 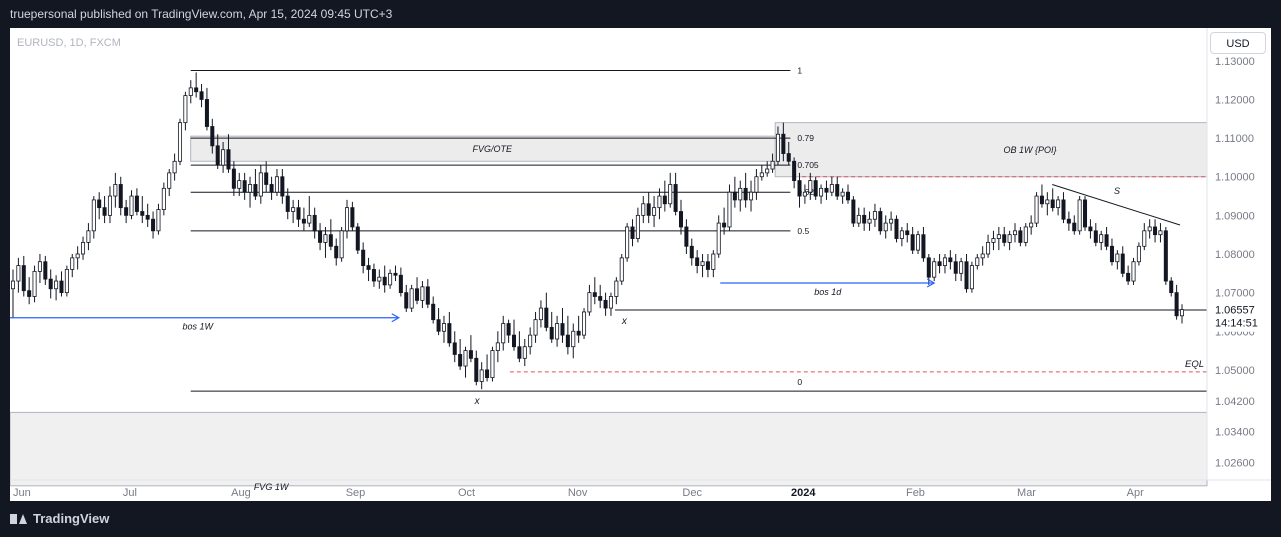 What do you see at coordinates (1026, 493) in the screenshot?
I see `x-tick-label: Mar` at bounding box center [1026, 493].